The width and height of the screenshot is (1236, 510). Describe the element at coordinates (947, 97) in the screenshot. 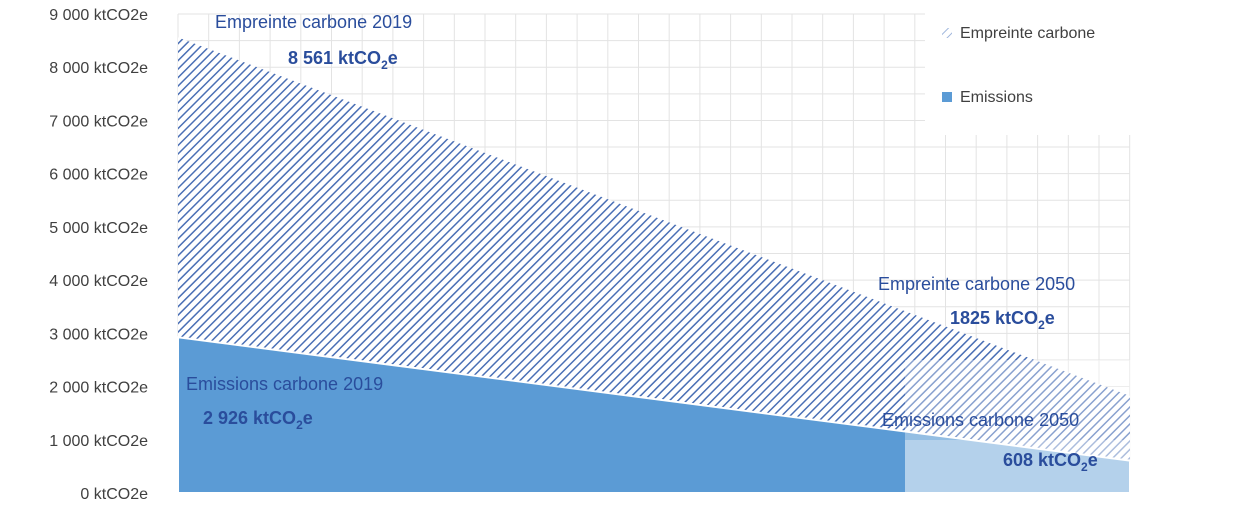

I see `legend-swatch-emissions` at that location.